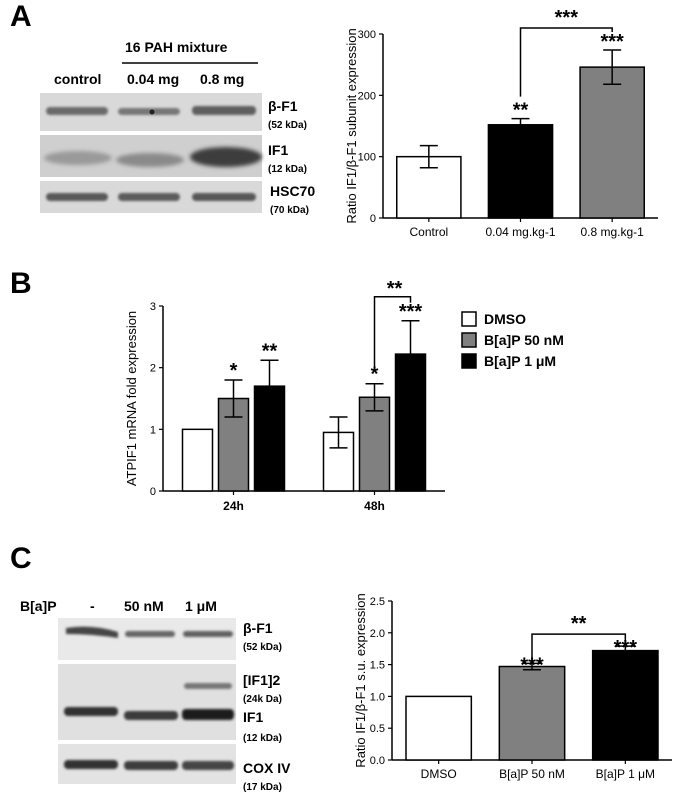 This screenshot has width=675, height=794. What do you see at coordinates (520, 232) in the screenshot?
I see `x-tick-label: 0.04 mg.kg-1` at bounding box center [520, 232].